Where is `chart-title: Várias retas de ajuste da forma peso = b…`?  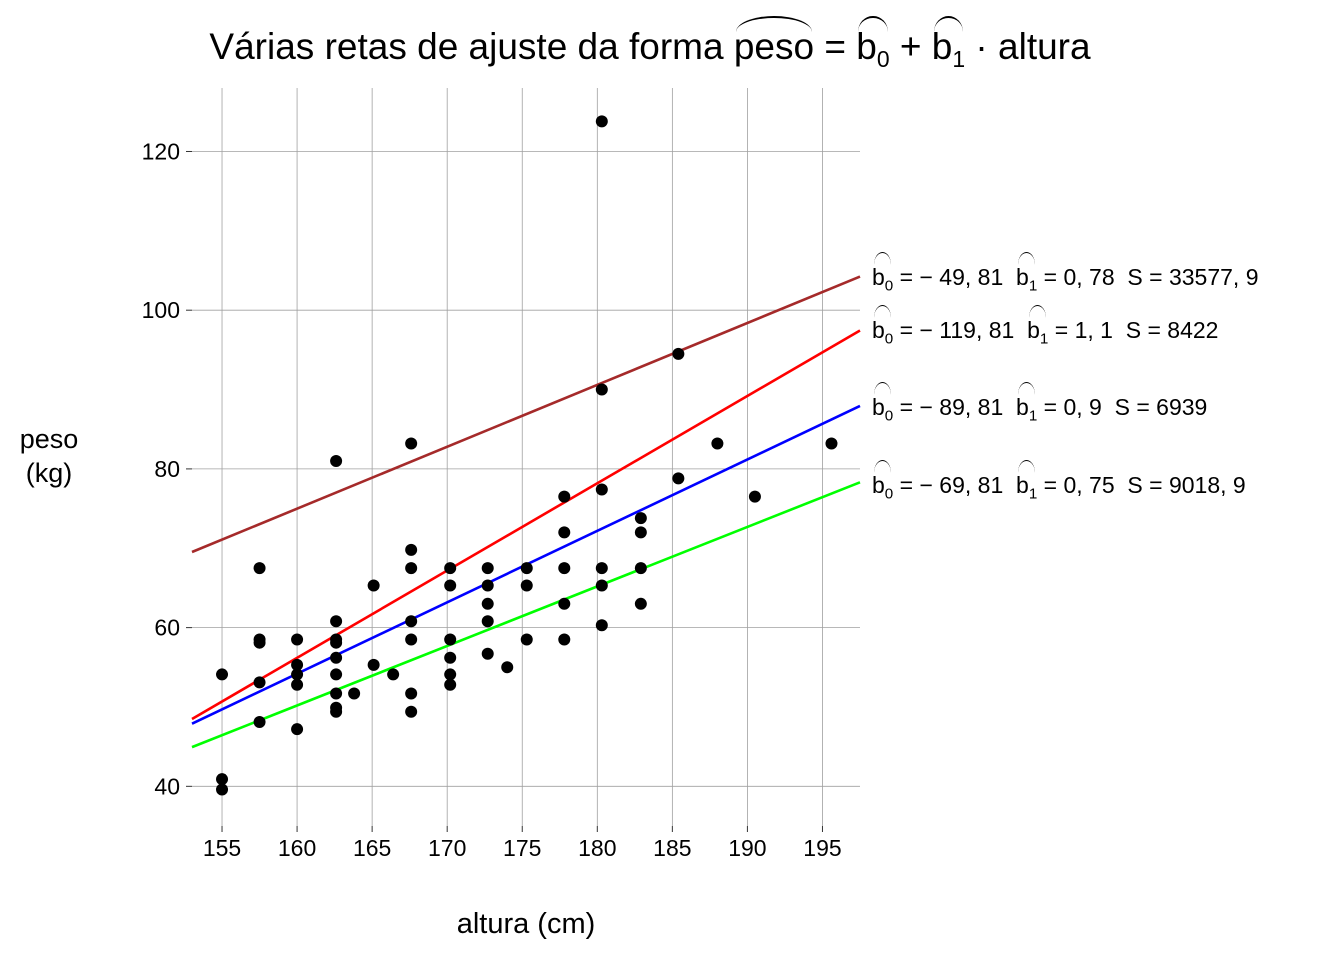 chart-title: Várias retas de ajuste da forma peso = b… is located at coordinates (650, 44).